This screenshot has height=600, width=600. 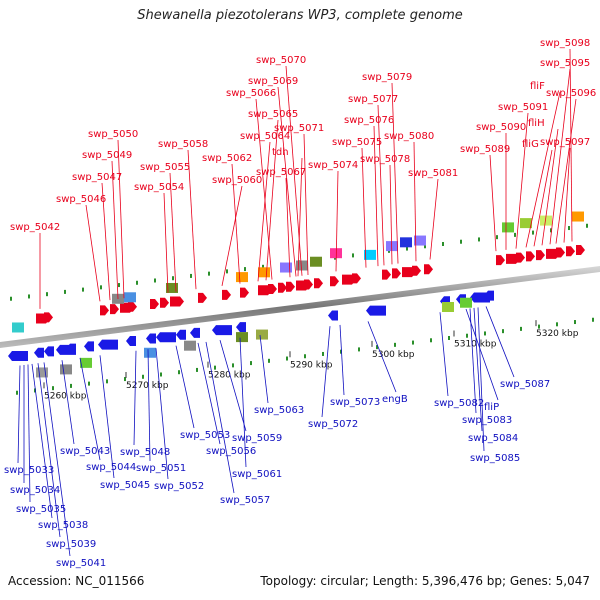 What do you see at coordinates (491, 407) in the screenshot?
I see `gene-label: fliP` at bounding box center [491, 407].